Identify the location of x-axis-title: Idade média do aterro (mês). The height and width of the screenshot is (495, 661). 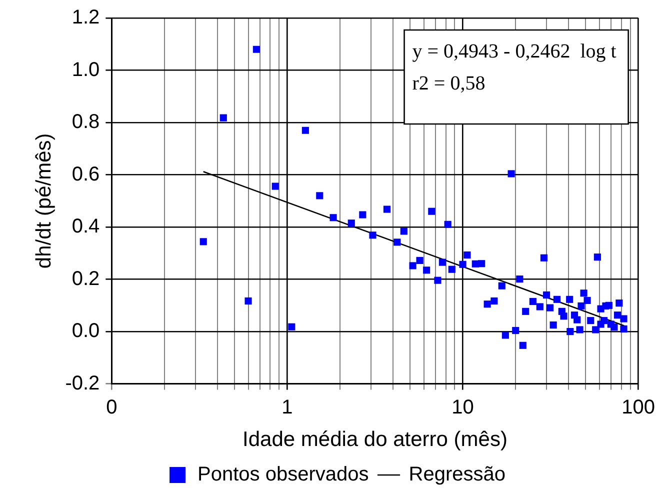
(375, 440).